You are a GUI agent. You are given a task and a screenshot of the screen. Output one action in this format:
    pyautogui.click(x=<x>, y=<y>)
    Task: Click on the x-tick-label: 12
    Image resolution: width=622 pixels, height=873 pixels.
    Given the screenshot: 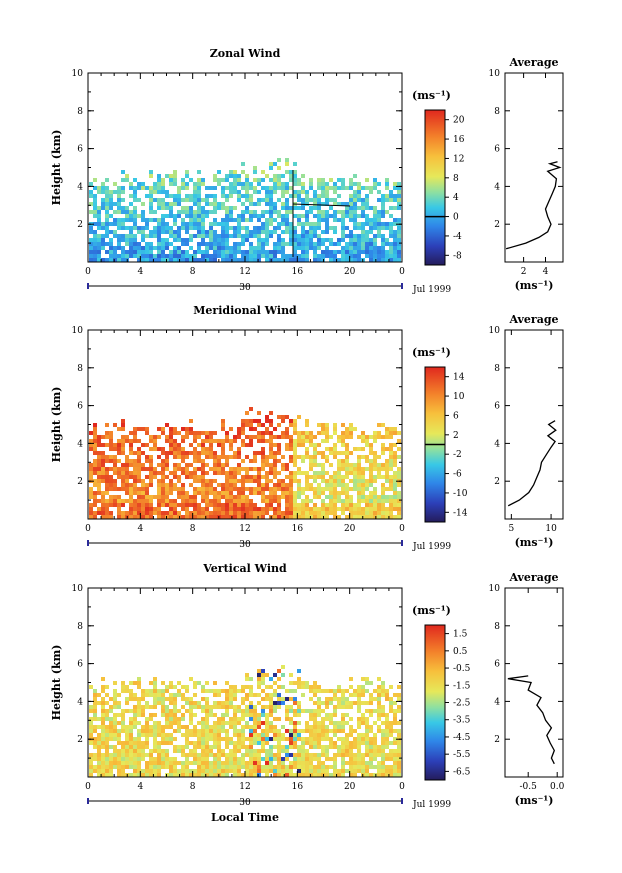 What is the action you would take?
    pyautogui.click(x=244, y=787)
    